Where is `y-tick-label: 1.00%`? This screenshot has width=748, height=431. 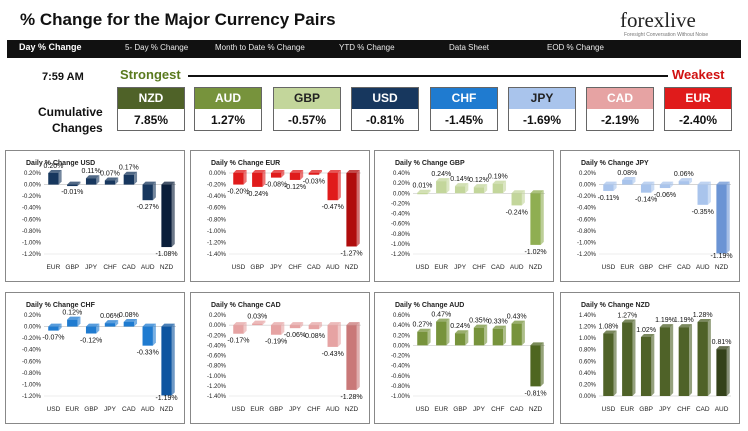
y-tick-label: 1.00% is located at coordinates (588, 339).